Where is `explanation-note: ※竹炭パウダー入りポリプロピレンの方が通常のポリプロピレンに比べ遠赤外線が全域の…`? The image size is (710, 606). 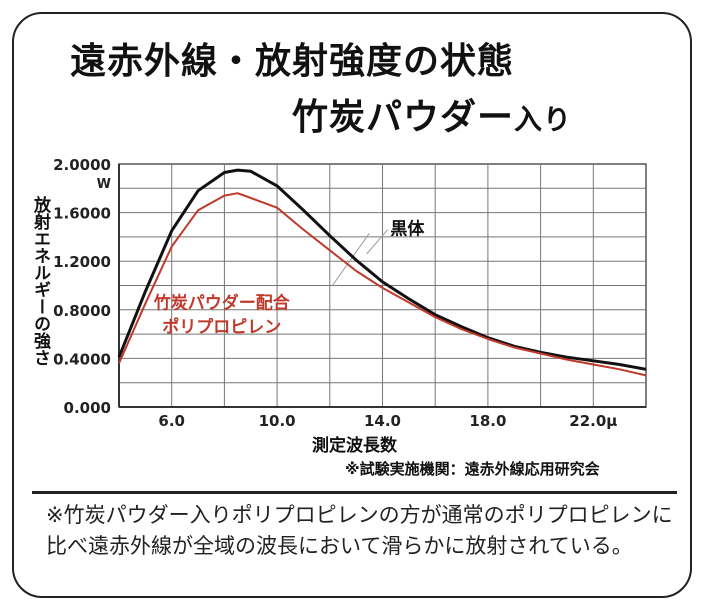 explanation-note: ※竹炭パウダー入りポリプロピレンの方が通常のポリプロピレンに比べ遠赤外線が全域の… is located at coordinates (359, 530).